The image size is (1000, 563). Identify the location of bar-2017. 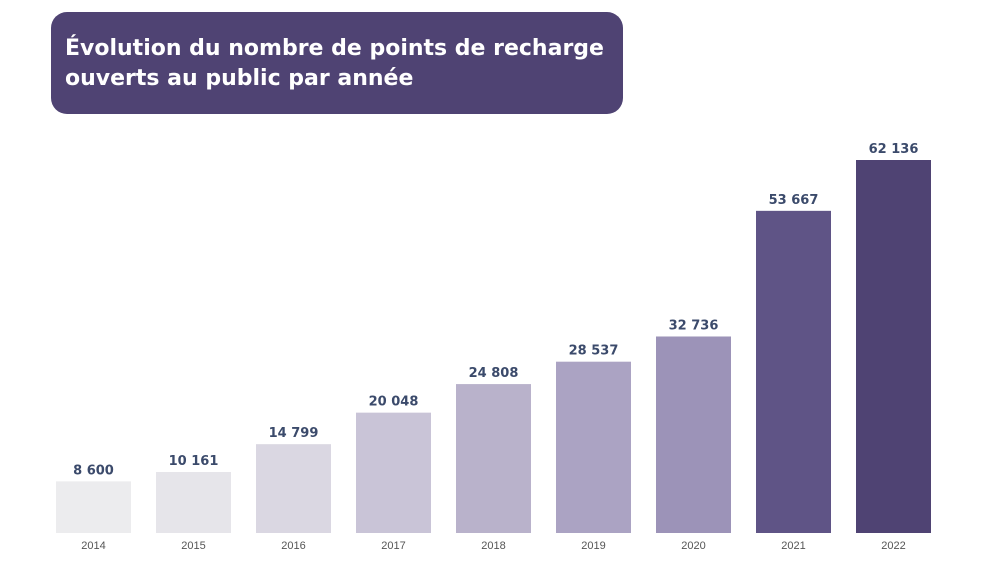
(393, 472).